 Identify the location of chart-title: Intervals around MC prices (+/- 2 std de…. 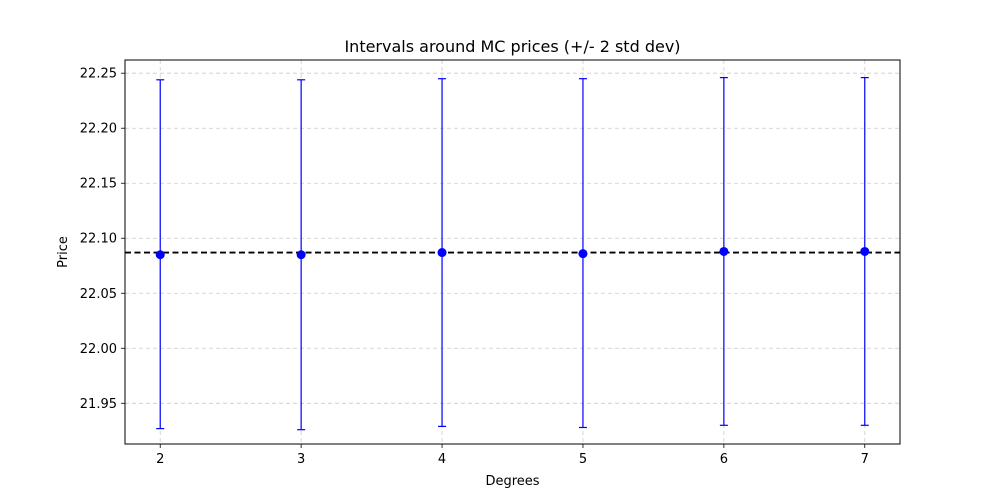
(512, 46).